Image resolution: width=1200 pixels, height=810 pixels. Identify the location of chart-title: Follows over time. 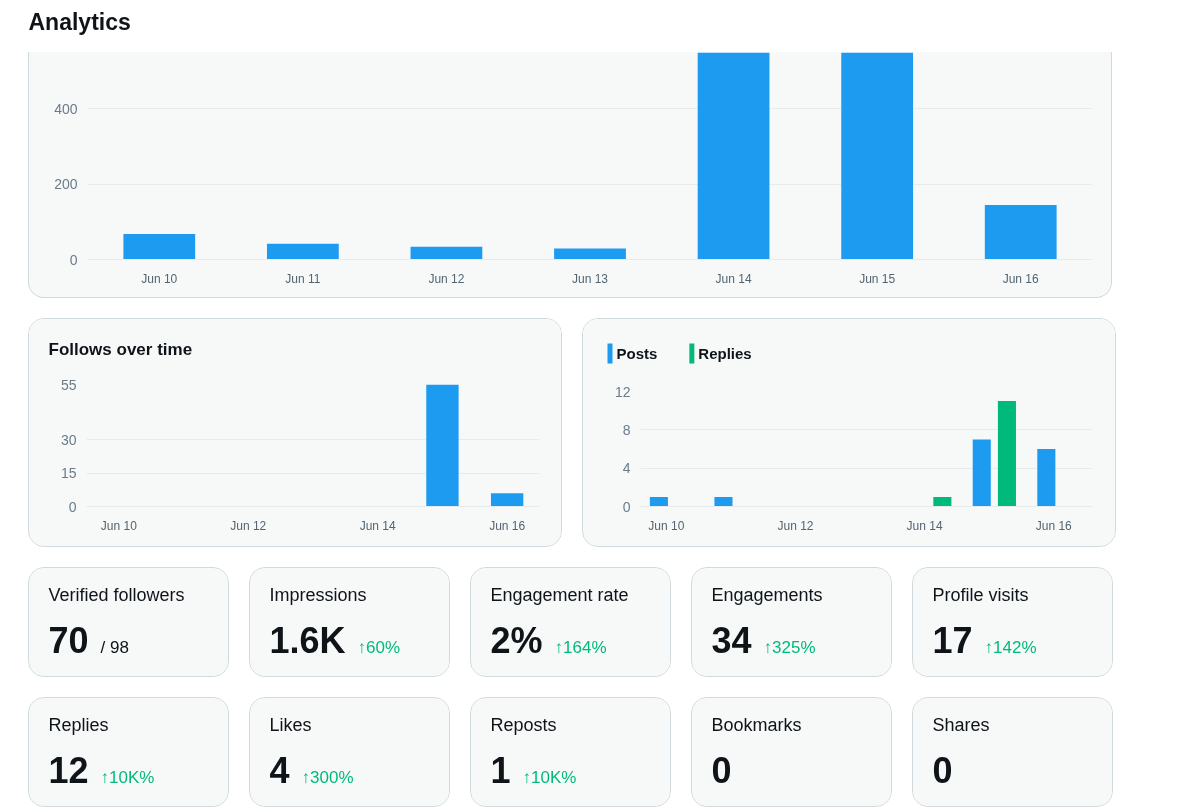
(120, 349).